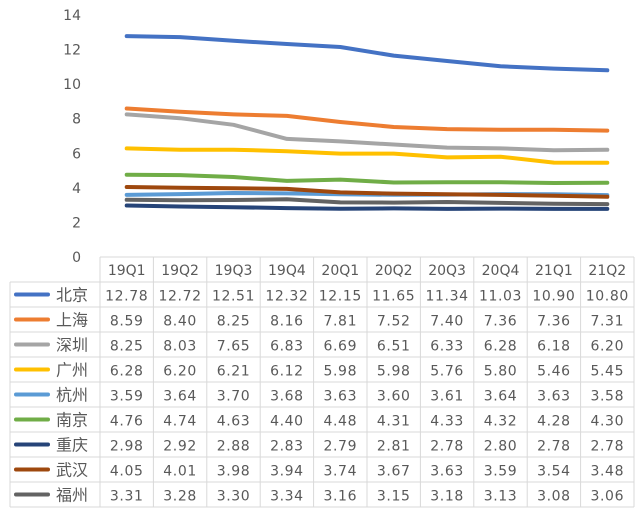 The image size is (641, 511). Describe the element at coordinates (607, 271) in the screenshot. I see `x-category-label: 21Q2` at that location.